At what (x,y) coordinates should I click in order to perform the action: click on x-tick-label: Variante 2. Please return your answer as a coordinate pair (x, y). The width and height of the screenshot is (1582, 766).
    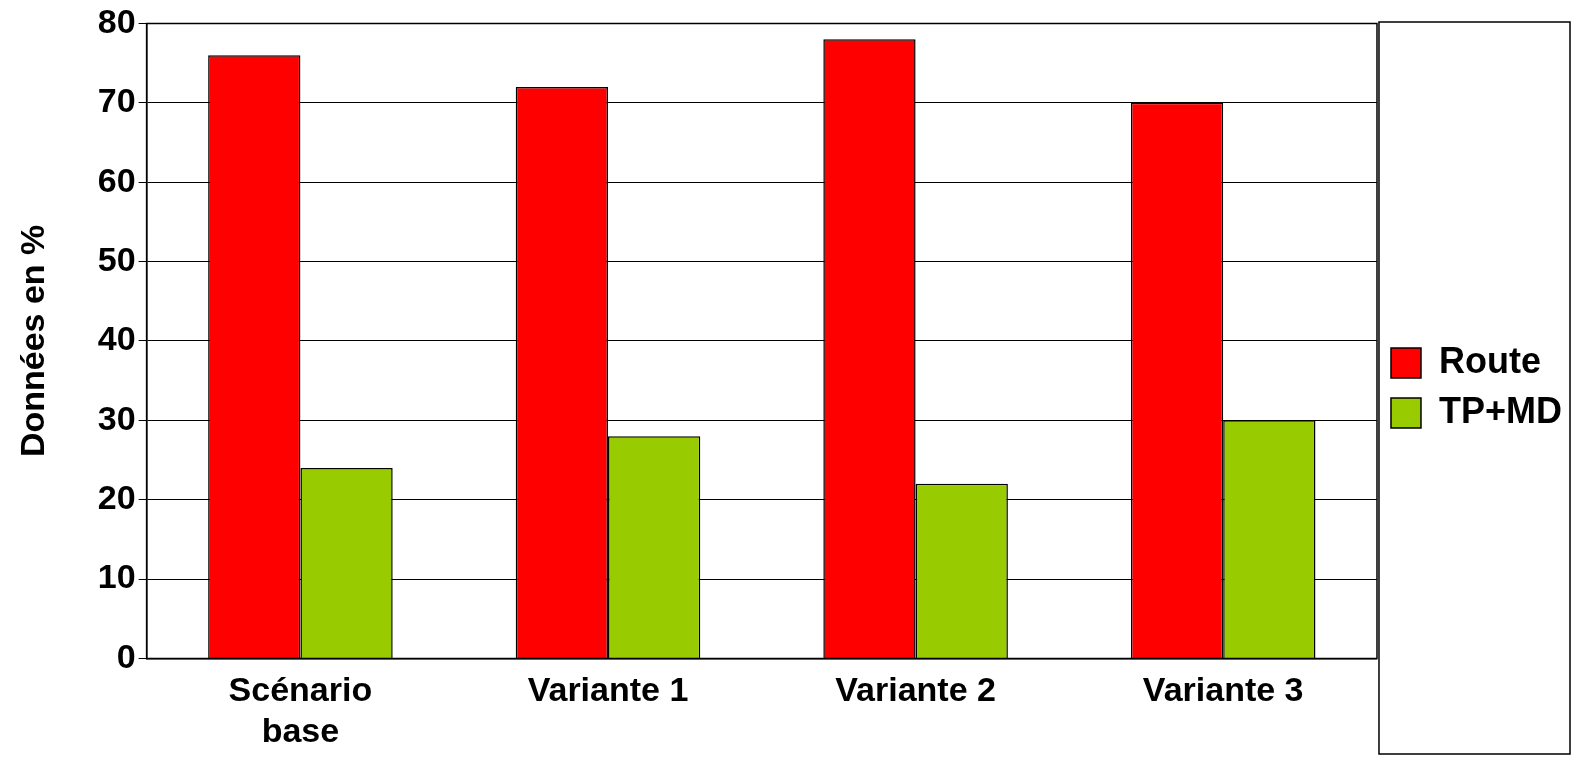
    Looking at the image, I should click on (915, 689).